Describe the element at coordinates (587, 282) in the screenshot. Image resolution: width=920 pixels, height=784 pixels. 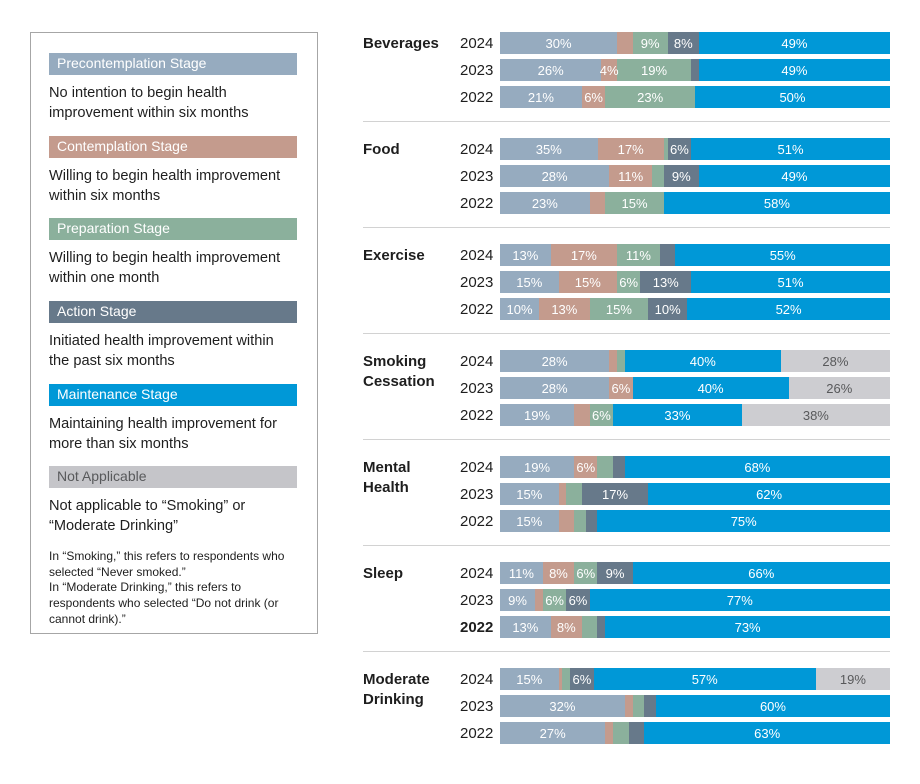
I see `bar-segment-contemplation: 15%` at that location.